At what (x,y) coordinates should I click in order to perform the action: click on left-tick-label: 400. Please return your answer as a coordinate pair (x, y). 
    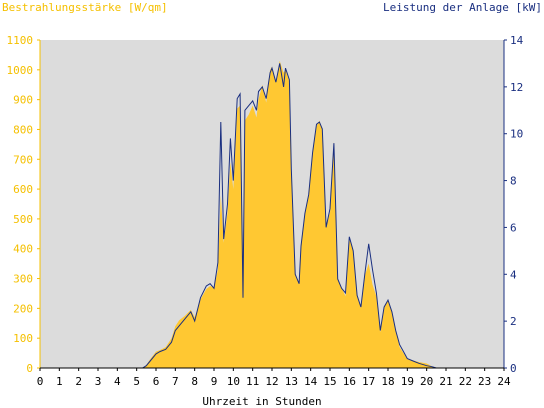
    Looking at the image, I should click on (23, 249).